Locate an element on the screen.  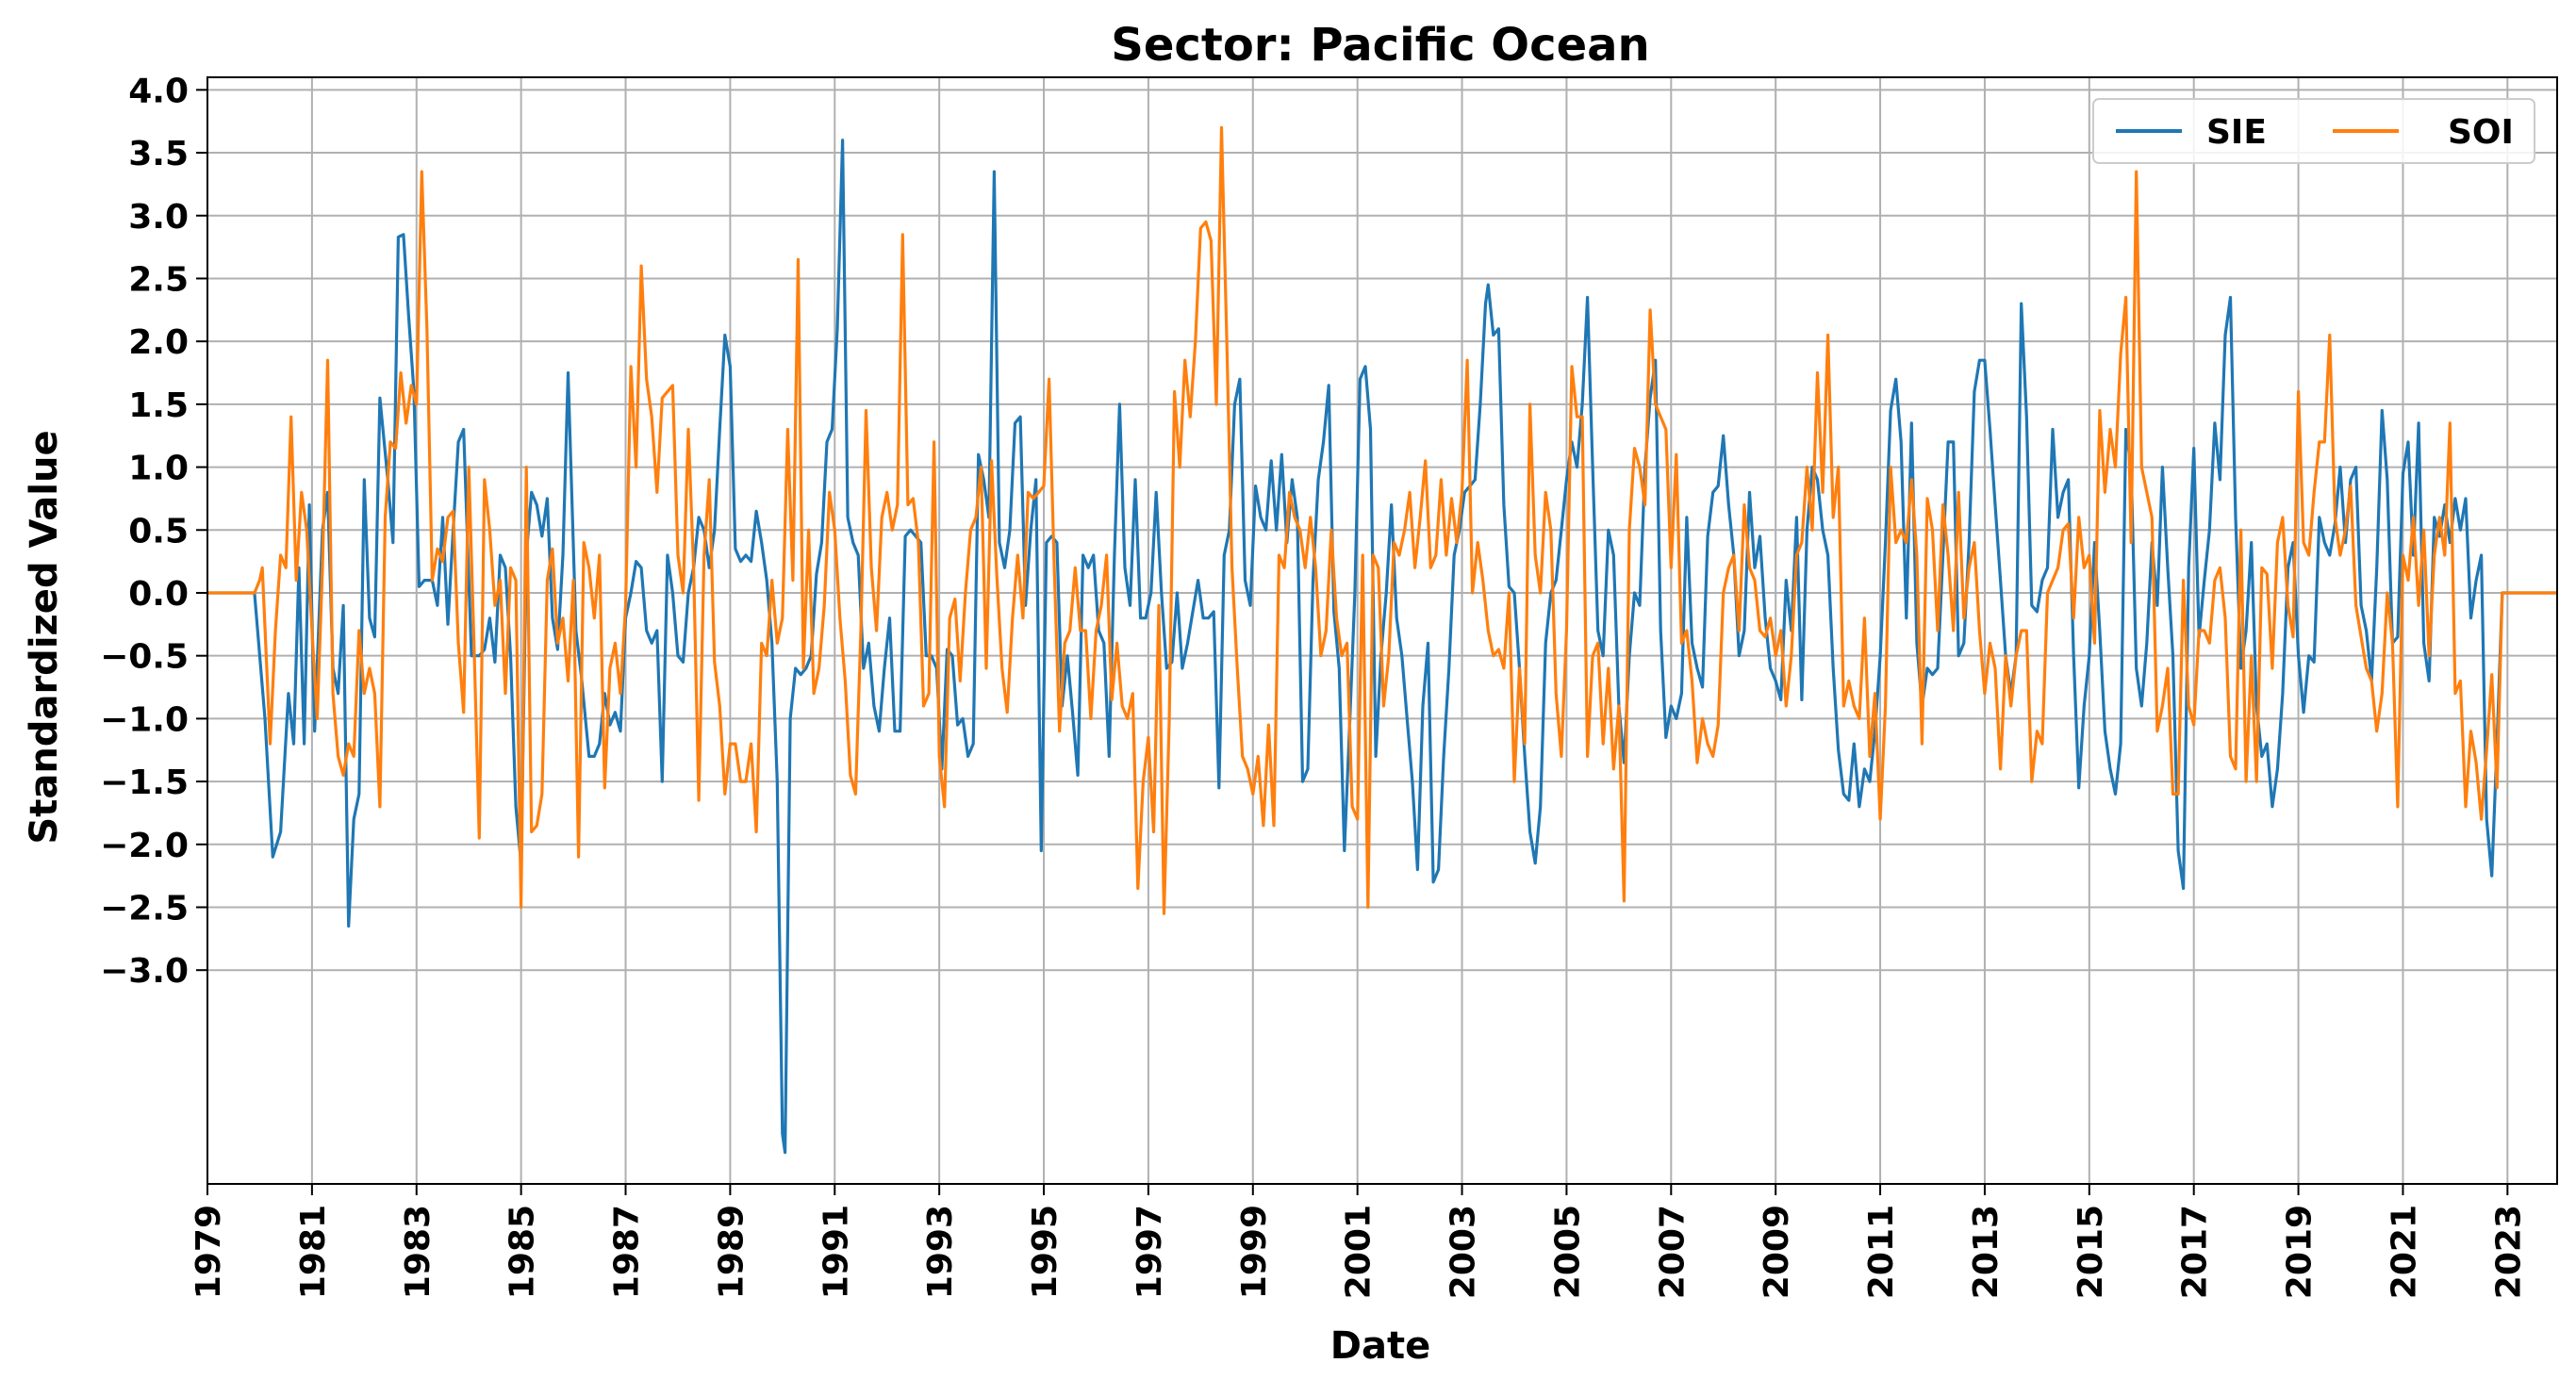
legend-label-soi: SOI is located at coordinates (2481, 132).